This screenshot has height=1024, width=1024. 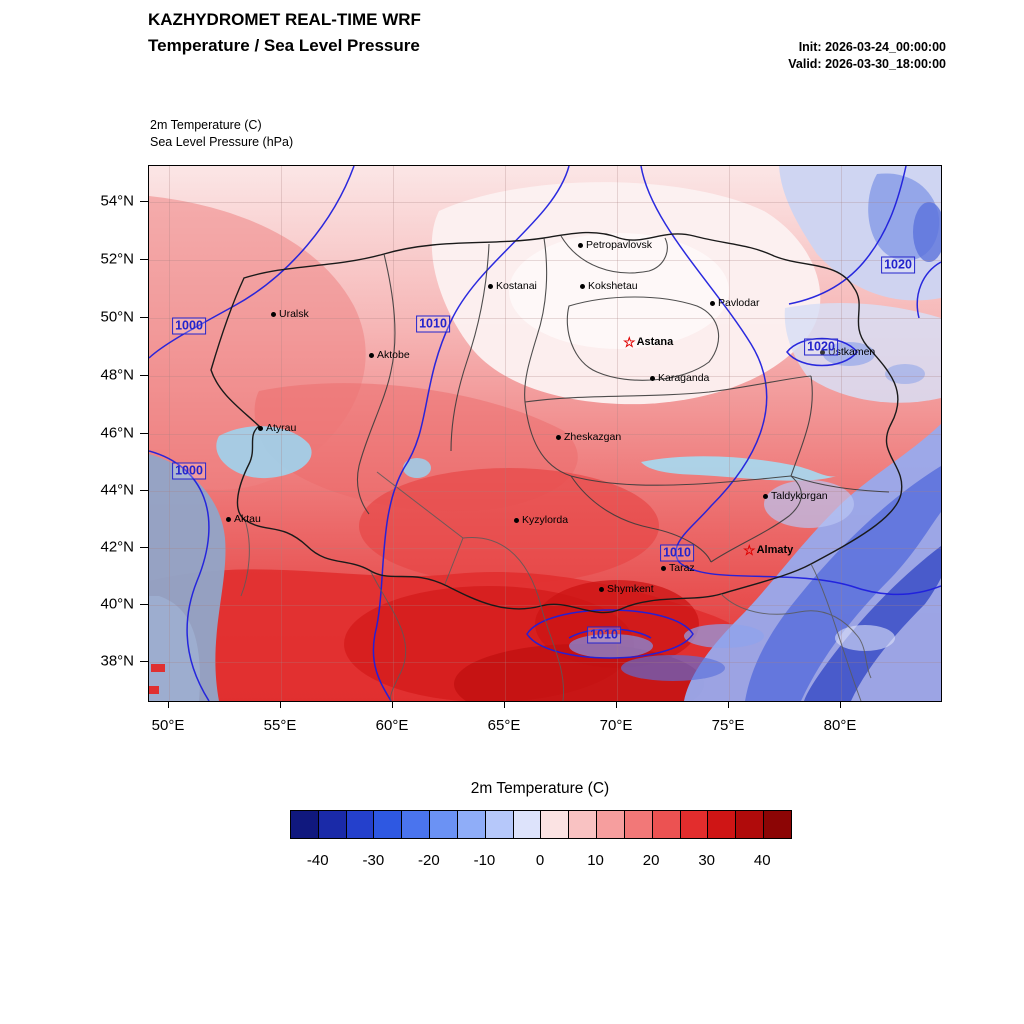 I want to click on field-label-temperature: 2m Temperature (C), so click(x=206, y=125).